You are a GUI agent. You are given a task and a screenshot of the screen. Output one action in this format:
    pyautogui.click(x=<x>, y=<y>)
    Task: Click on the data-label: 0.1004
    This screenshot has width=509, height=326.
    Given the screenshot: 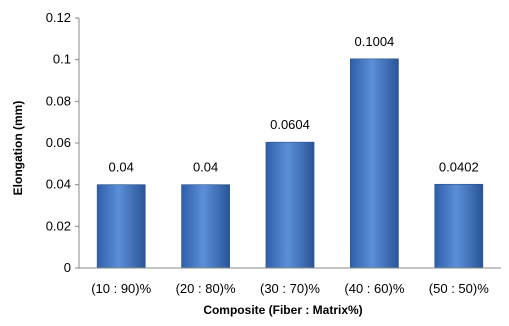 What is the action you would take?
    pyautogui.click(x=375, y=41)
    